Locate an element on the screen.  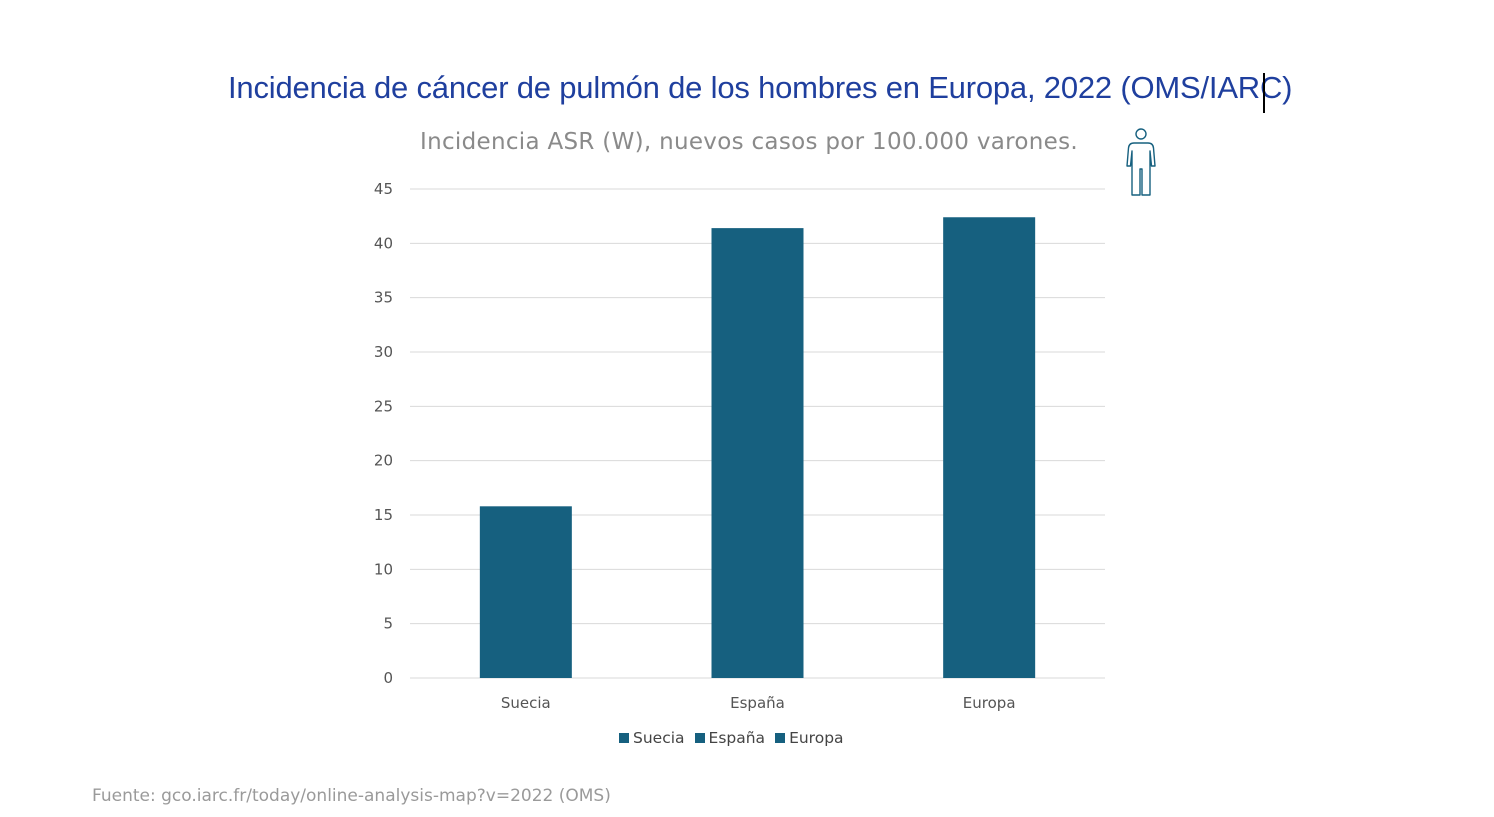
y-tick-label-20: 20 is located at coordinates (383, 461).